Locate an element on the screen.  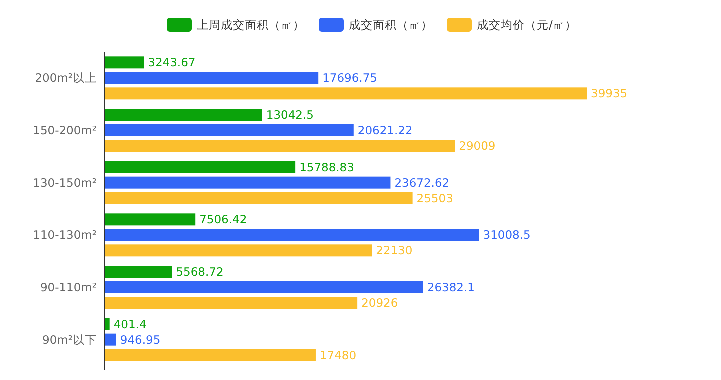
data-label: 17480 is located at coordinates (338, 355).